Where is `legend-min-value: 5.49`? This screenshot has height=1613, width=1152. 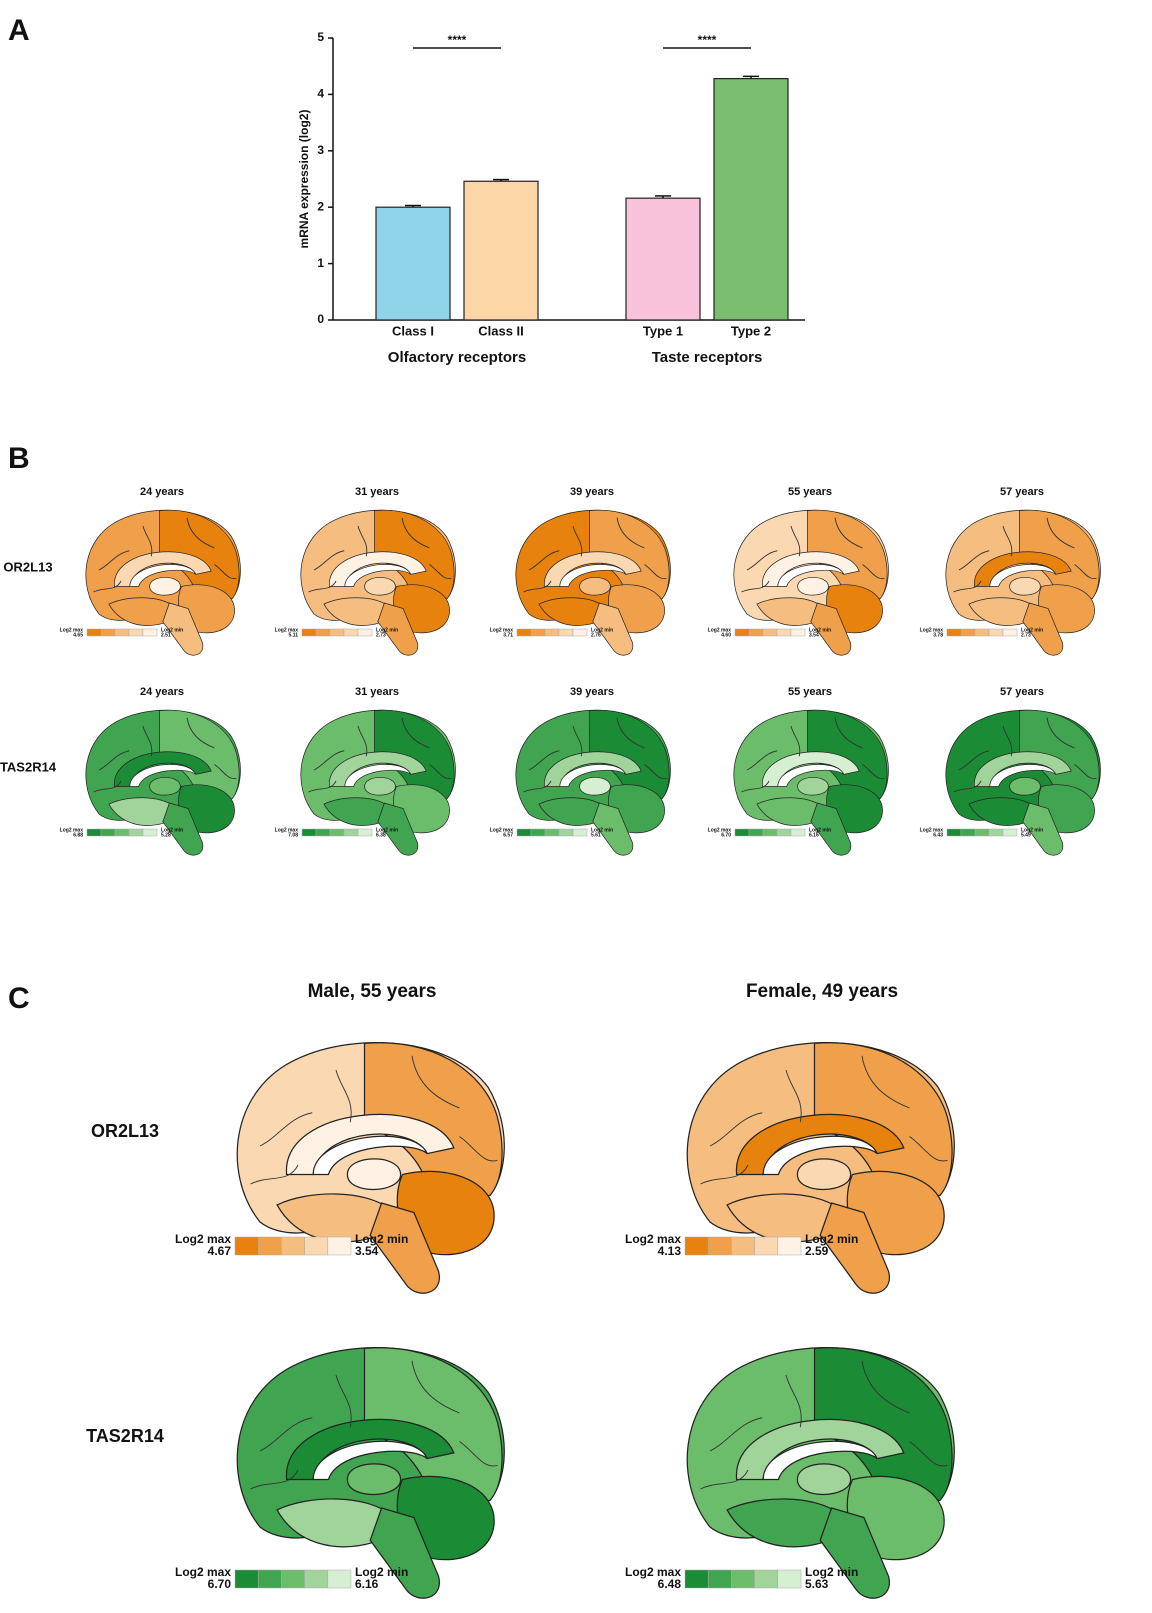
legend-min-value: 5.49 is located at coordinates (1026, 835).